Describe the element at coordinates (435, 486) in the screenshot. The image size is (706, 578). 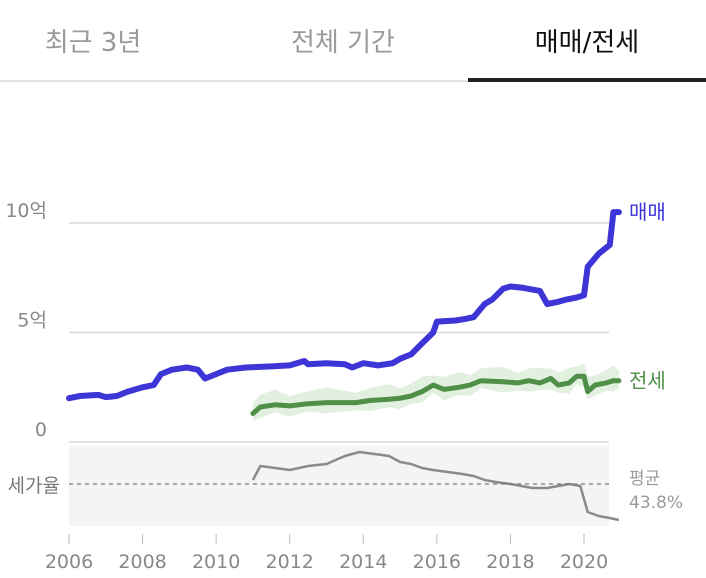
I see `series-line-ratio` at that location.